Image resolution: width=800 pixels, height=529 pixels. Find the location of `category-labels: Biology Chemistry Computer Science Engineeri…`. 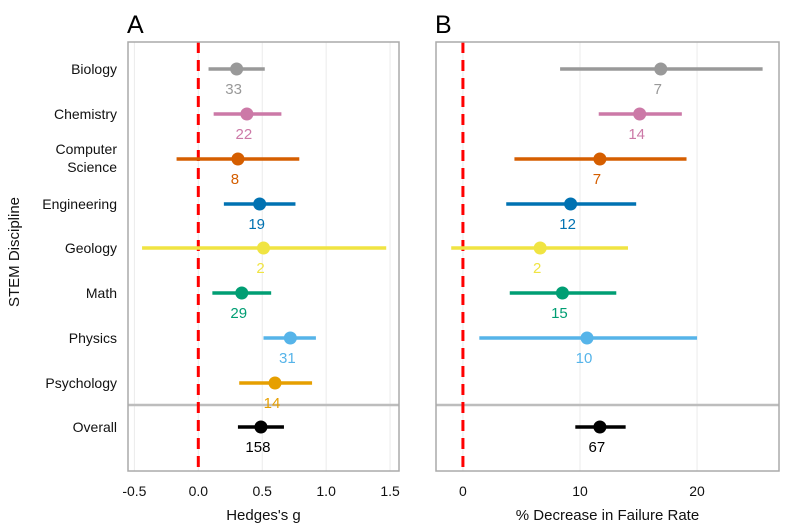

category-labels: Biology Chemistry Computer Science Engineeri… is located at coordinates (79, 248).